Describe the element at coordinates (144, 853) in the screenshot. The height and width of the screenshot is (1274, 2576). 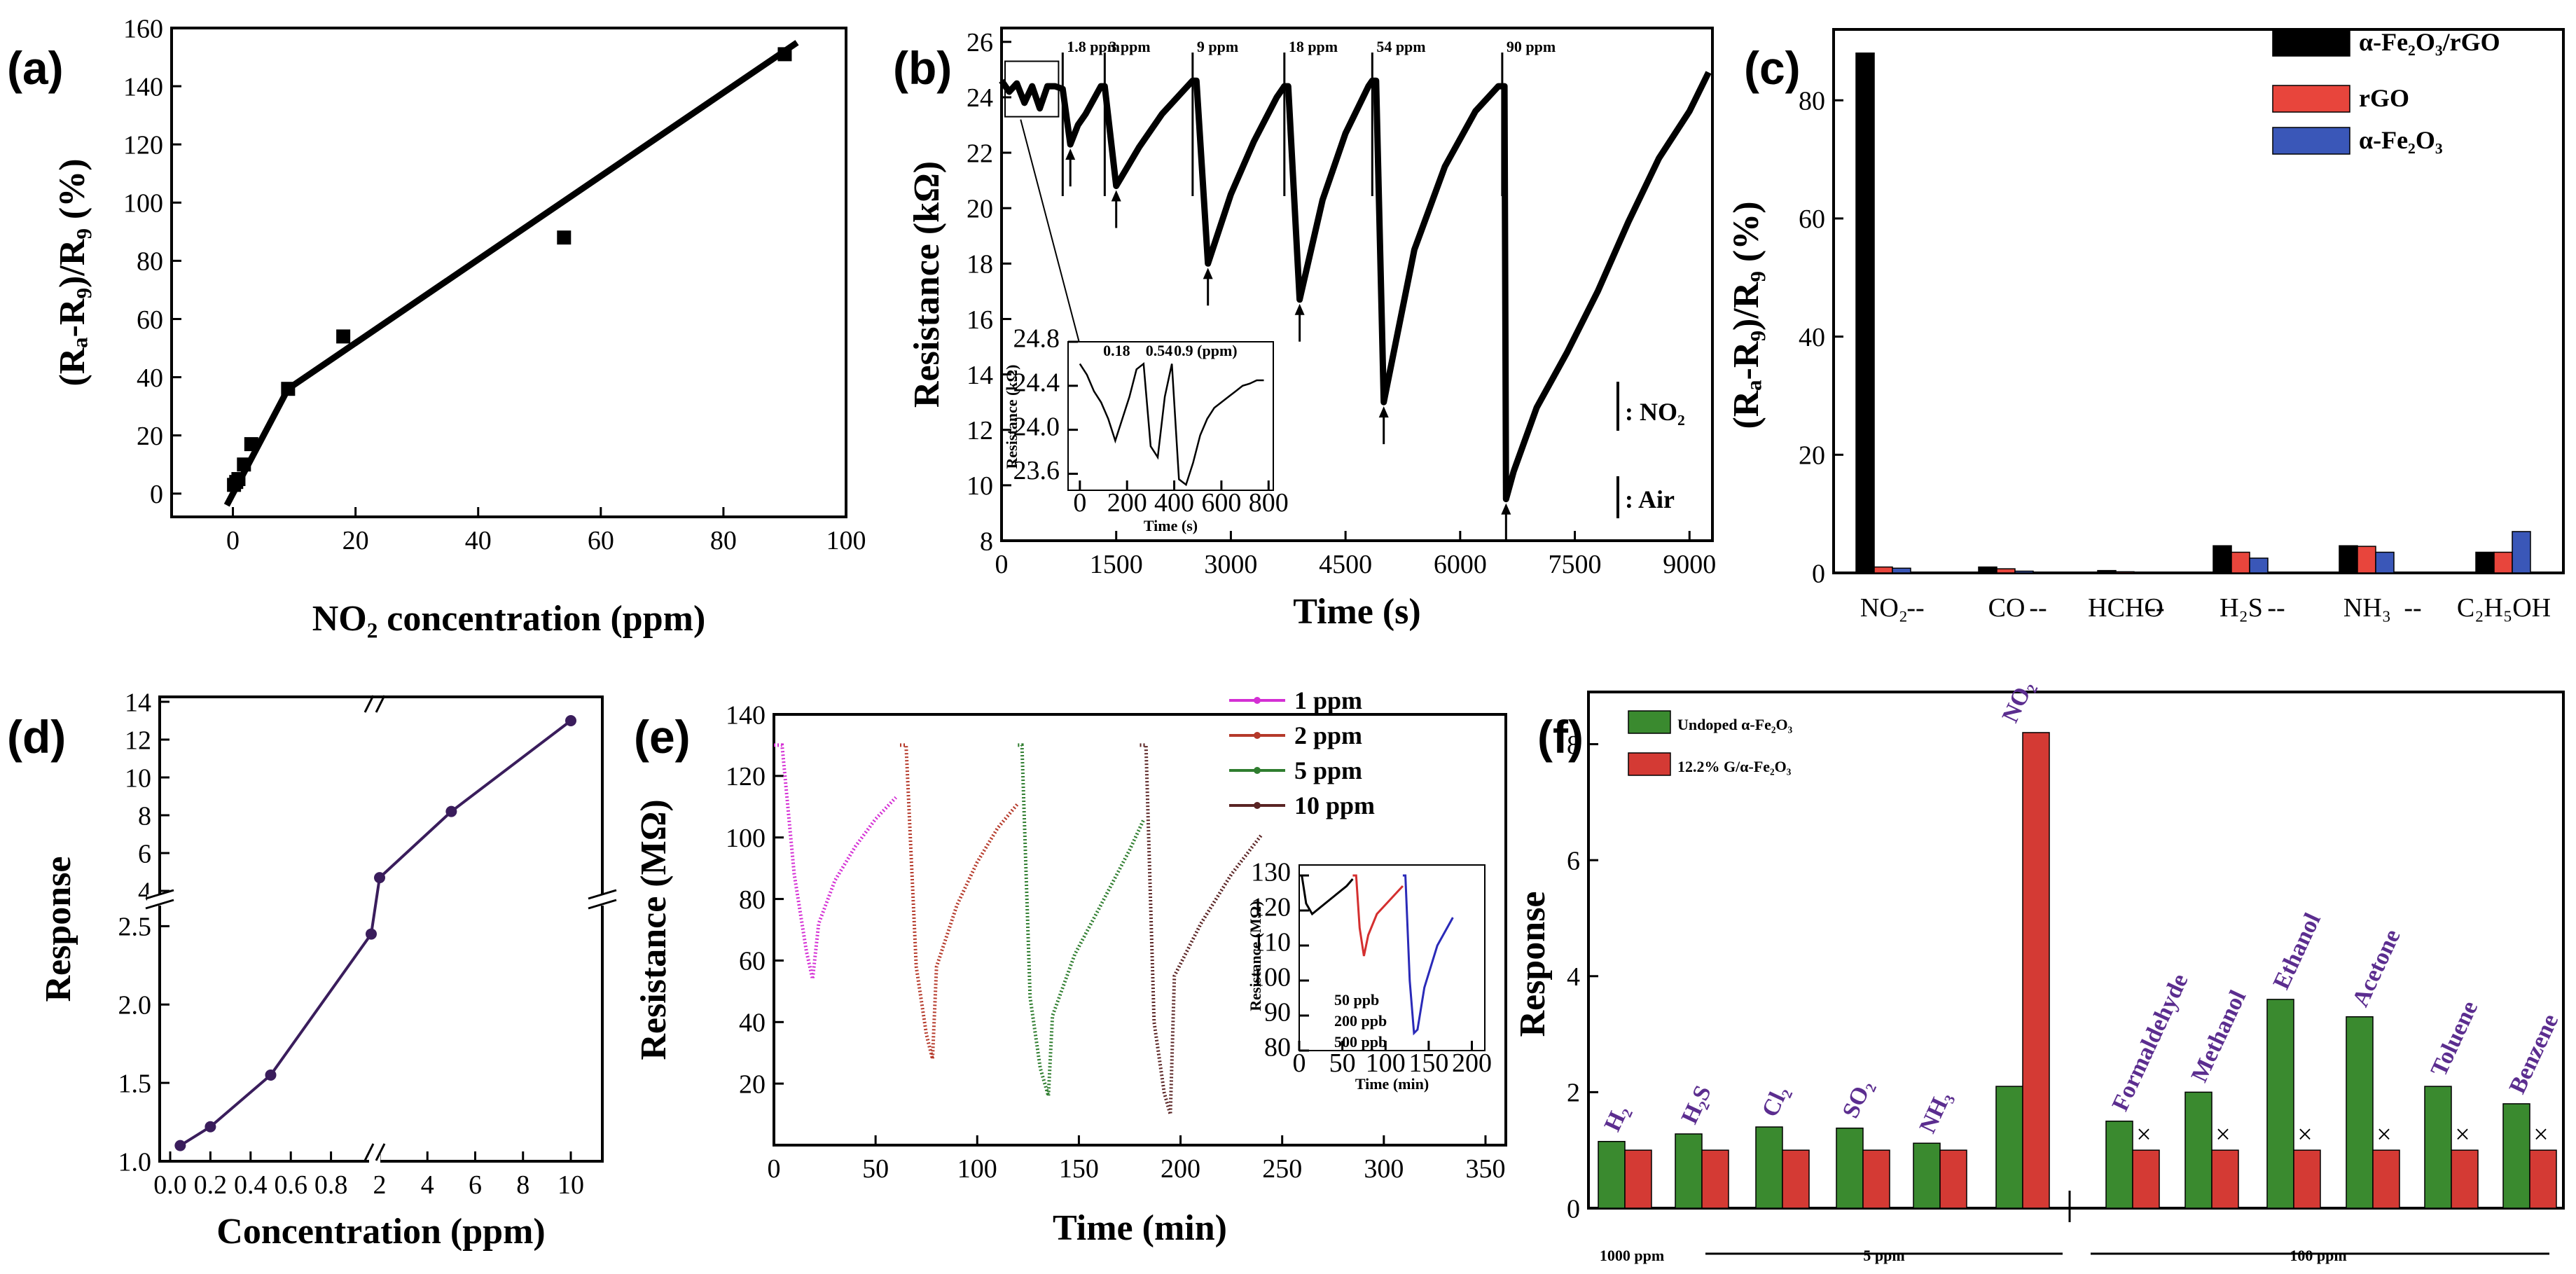
I see `d-ytick-label: 6` at that location.